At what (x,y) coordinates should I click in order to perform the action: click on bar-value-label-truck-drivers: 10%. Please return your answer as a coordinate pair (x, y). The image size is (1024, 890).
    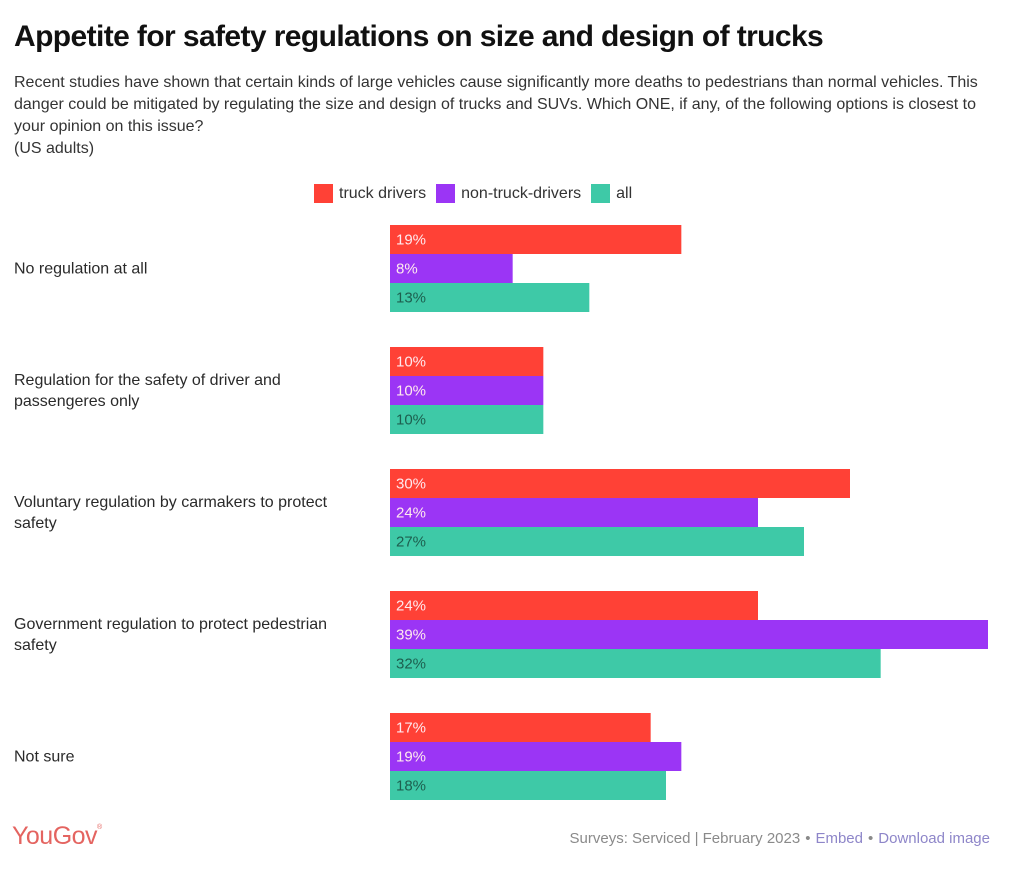
    Looking at the image, I should click on (411, 362).